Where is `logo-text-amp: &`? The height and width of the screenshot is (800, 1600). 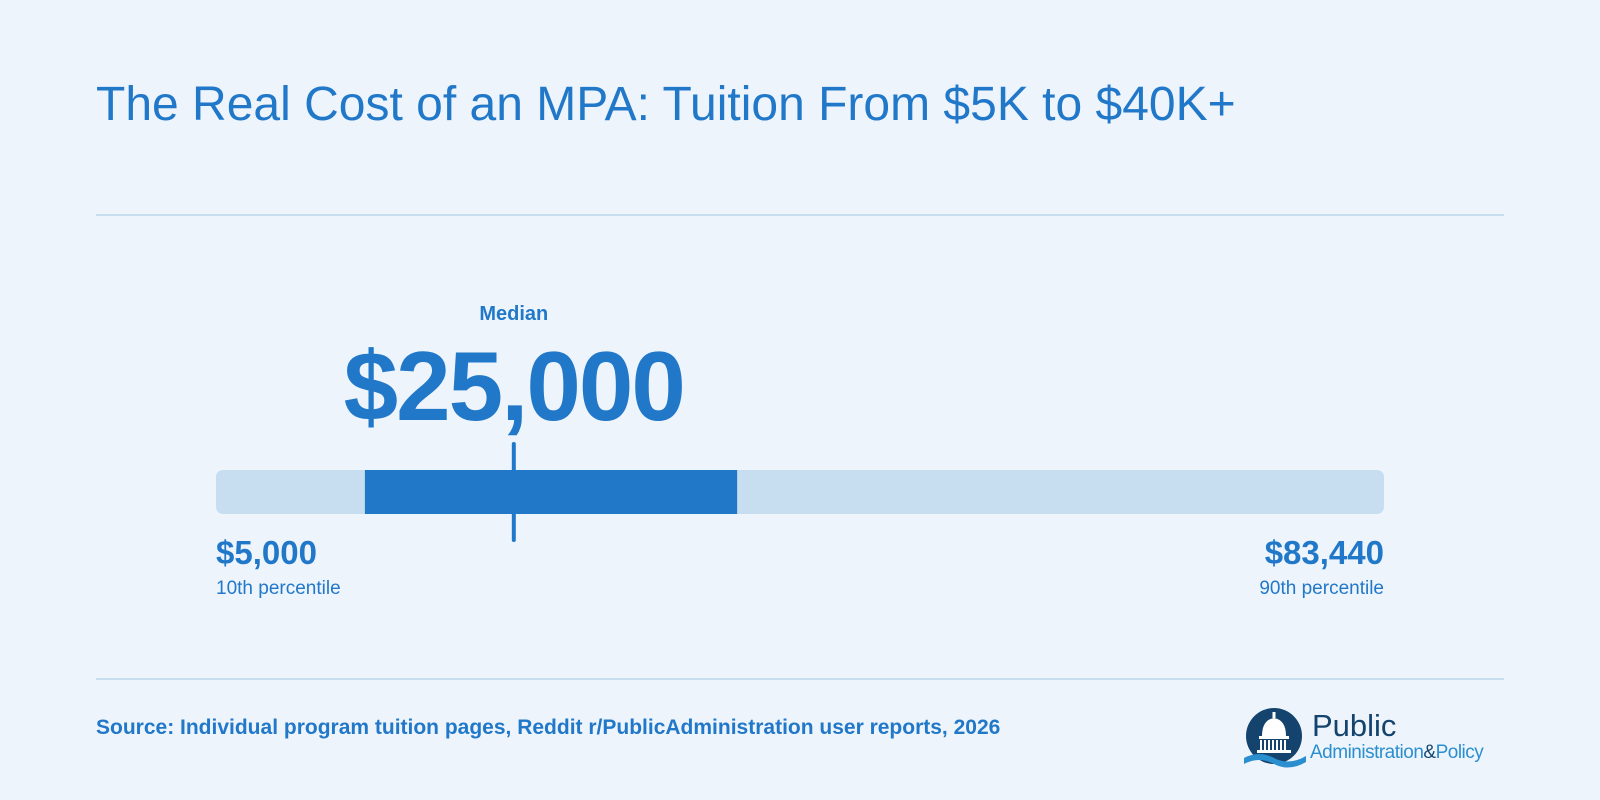 logo-text-amp: & is located at coordinates (1429, 752).